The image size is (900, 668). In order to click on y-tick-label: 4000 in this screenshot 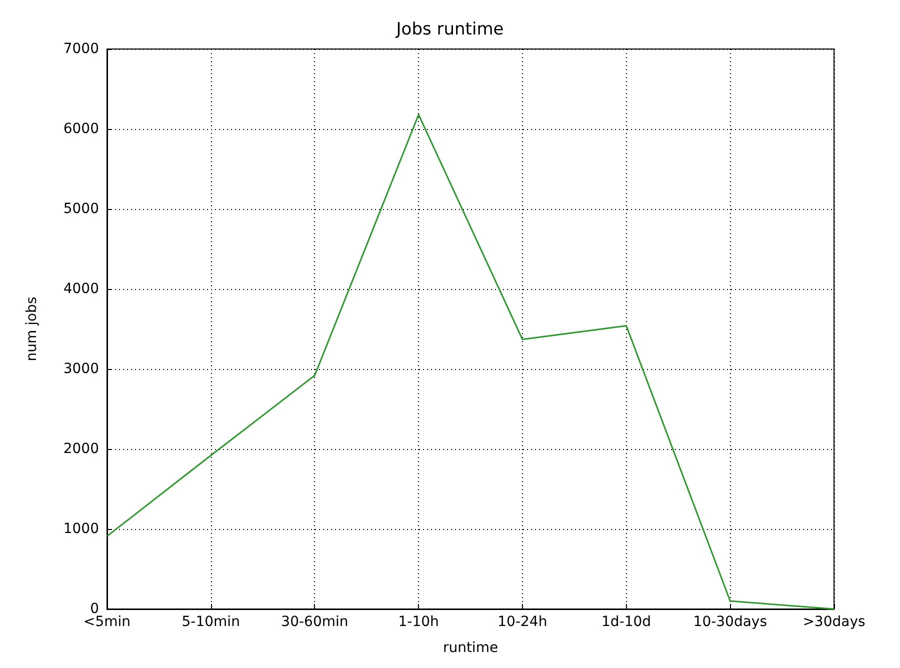, I will do `click(81, 289)`.